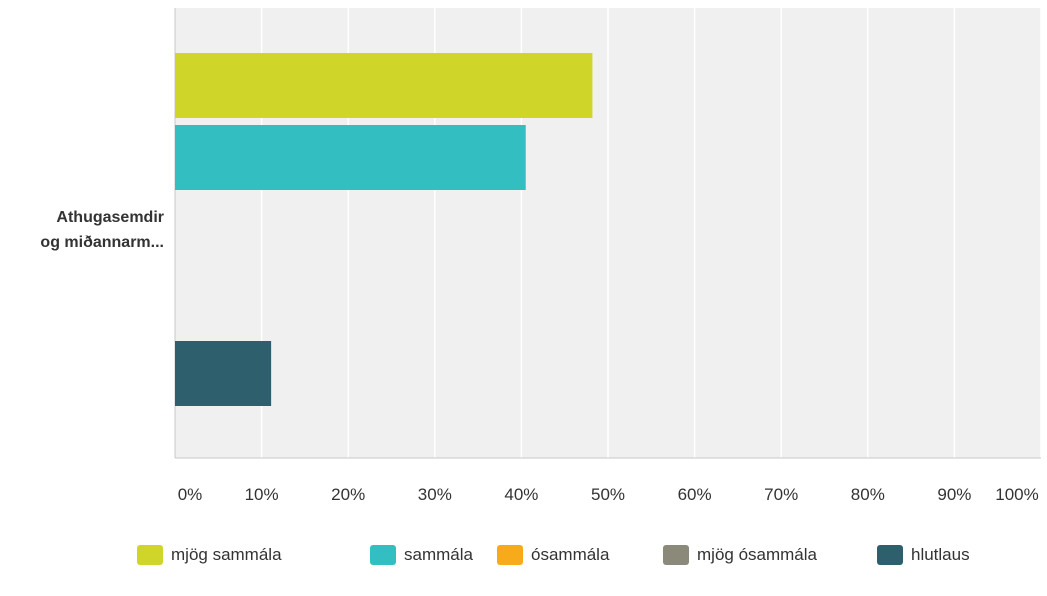  Describe the element at coordinates (781, 494) in the screenshot. I see `x-tick-label: 70%` at that location.